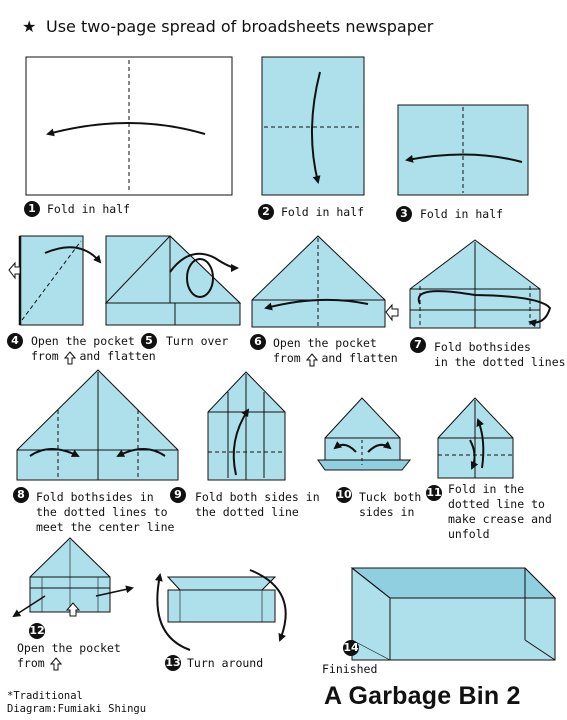 The height and width of the screenshot is (720, 567). Describe the element at coordinates (21, 495) in the screenshot. I see `step-8-number: 8` at that location.